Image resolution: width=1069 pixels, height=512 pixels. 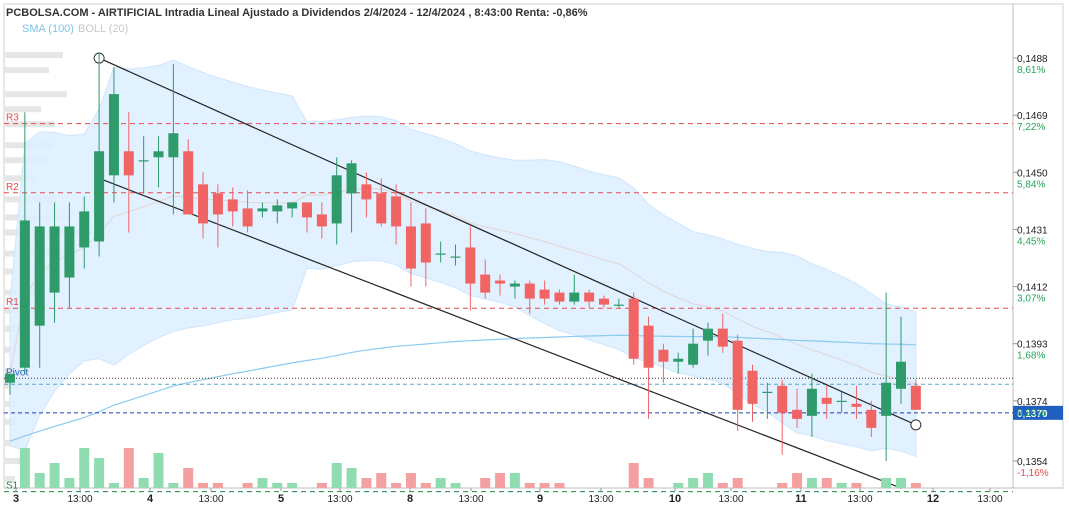 What do you see at coordinates (1031, 356) in the screenshot?
I see `y-tick-percent: 1,68%` at bounding box center [1031, 356].